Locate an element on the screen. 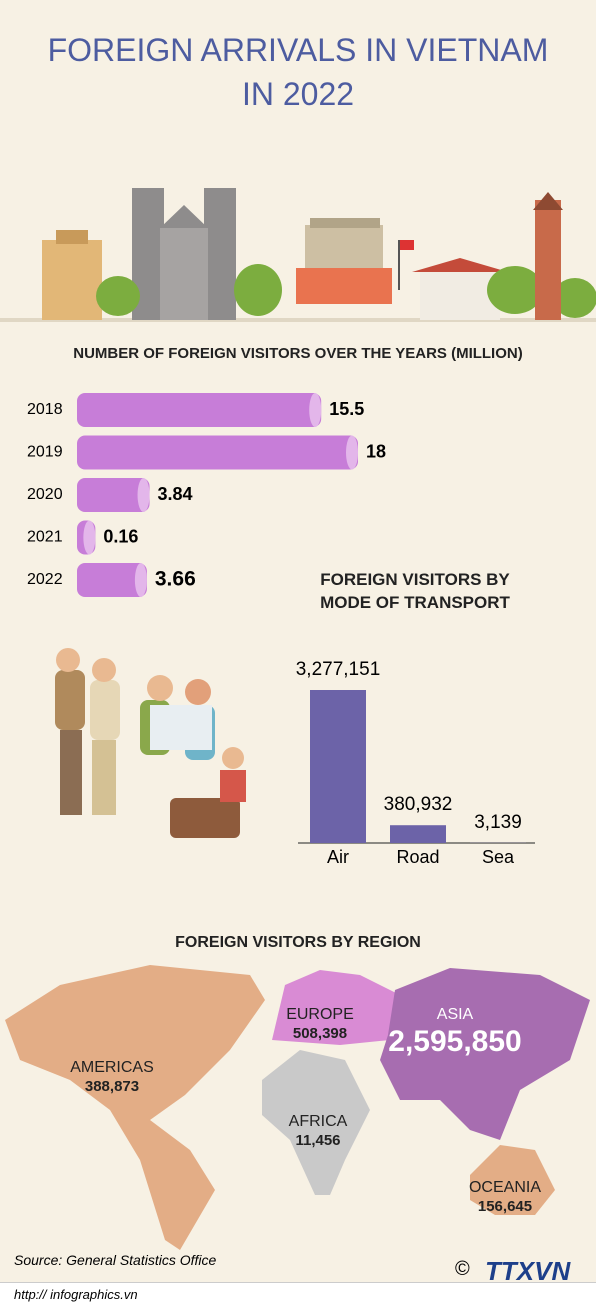 The height and width of the screenshot is (1307, 596). chart-title: FOREIGN VISITORS BY MODE OF TRANSPORT is located at coordinates (415, 591).